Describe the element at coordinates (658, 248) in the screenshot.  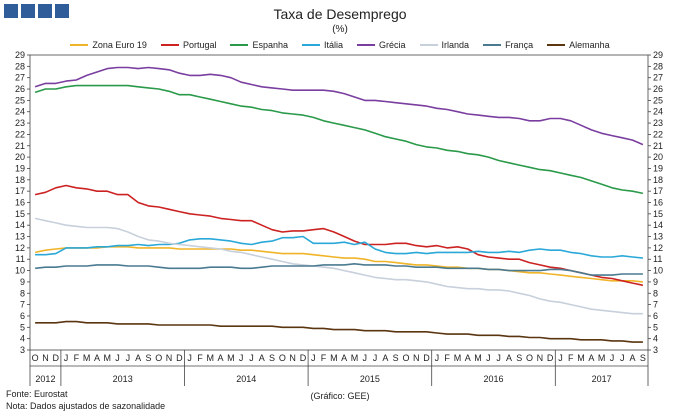
I see `y-tick-label-right: 12` at that location.